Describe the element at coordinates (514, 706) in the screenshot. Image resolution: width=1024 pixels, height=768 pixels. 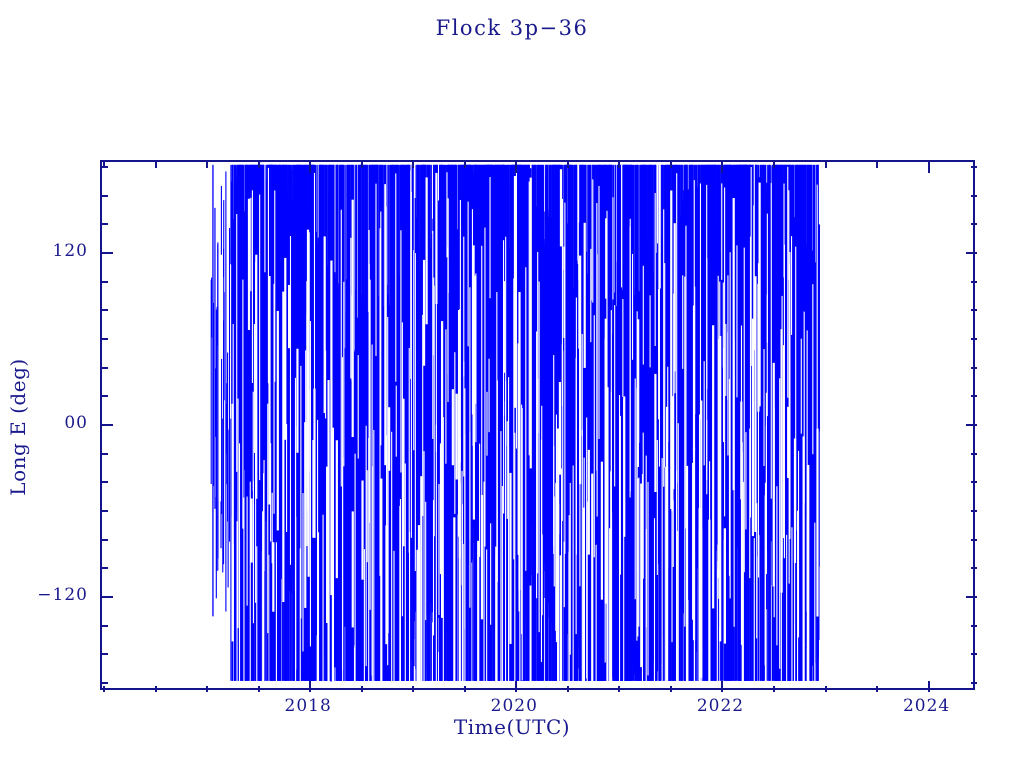
I see `x-tick-label: 2020` at that location.